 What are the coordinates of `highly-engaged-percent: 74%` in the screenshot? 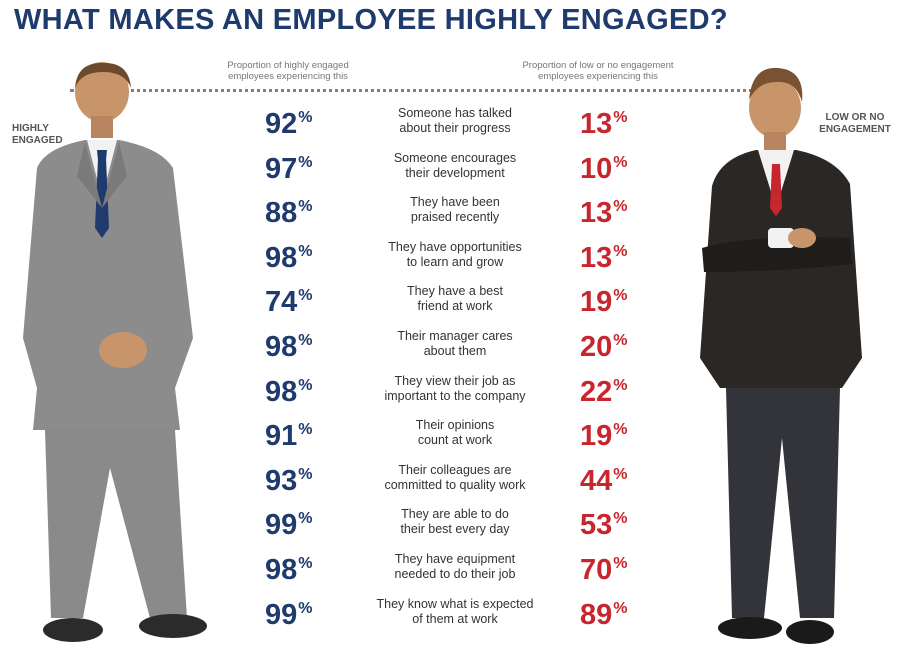 It's located at (289, 302).